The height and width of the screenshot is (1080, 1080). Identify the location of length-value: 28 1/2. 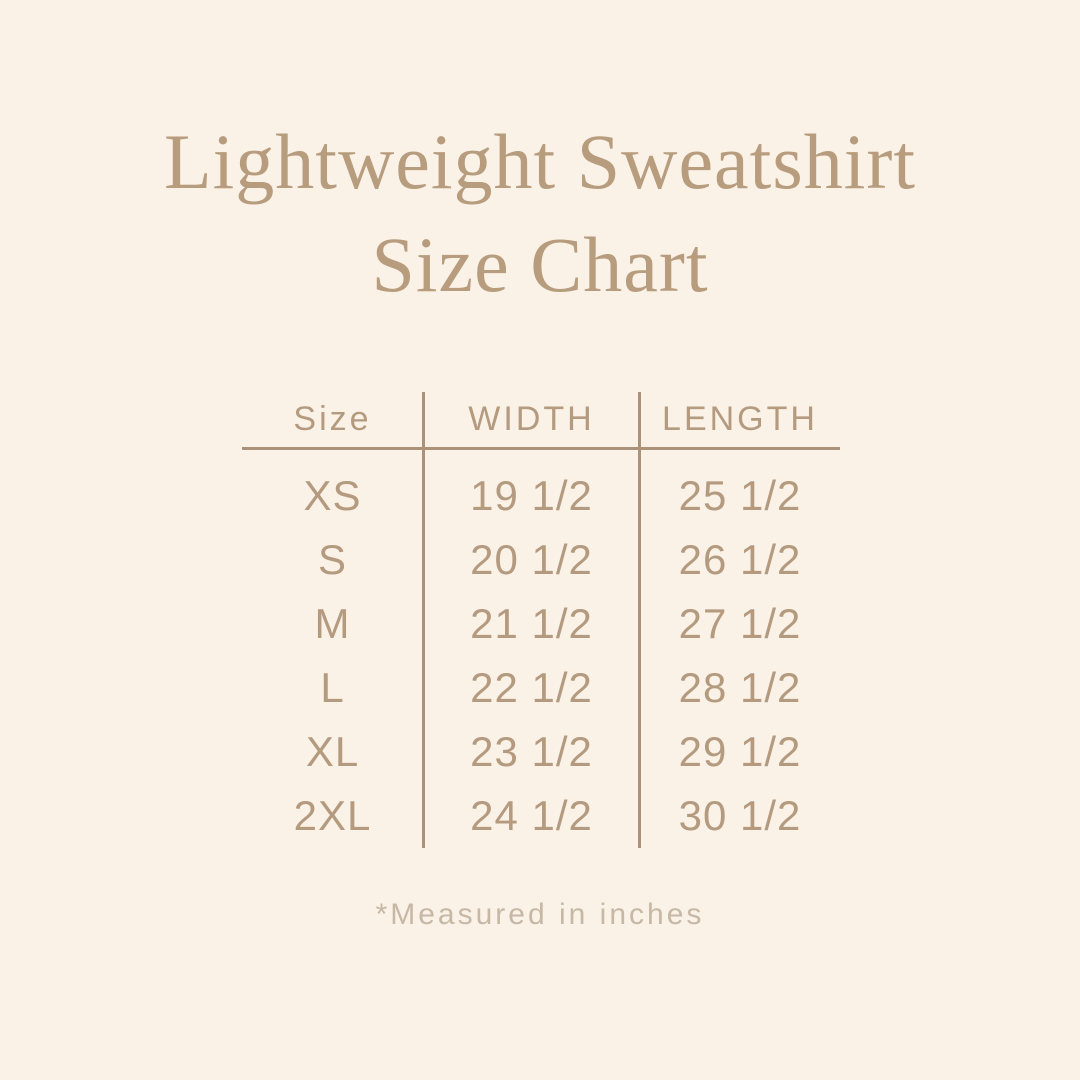
(740, 687).